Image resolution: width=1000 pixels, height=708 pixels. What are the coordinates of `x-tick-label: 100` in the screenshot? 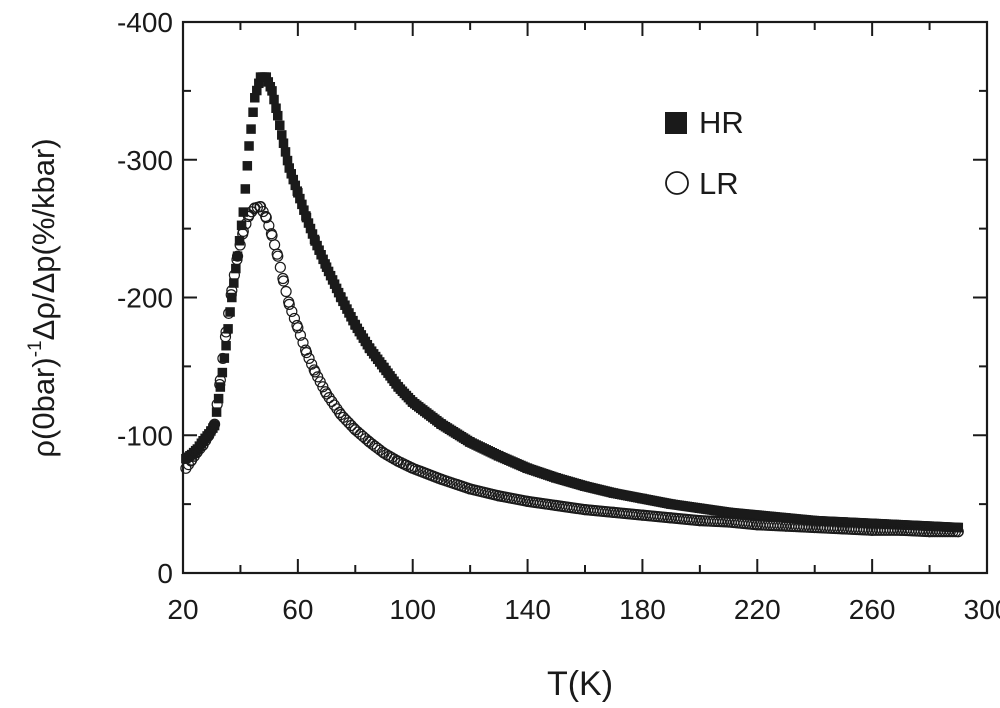 It's located at (412, 609).